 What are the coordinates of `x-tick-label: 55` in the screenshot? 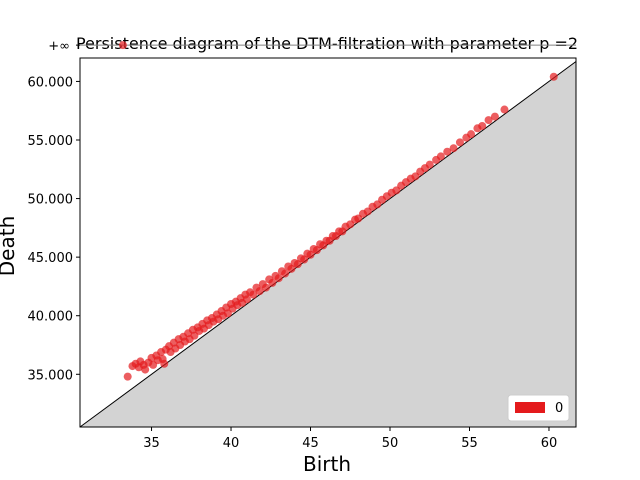 It's located at (469, 443).